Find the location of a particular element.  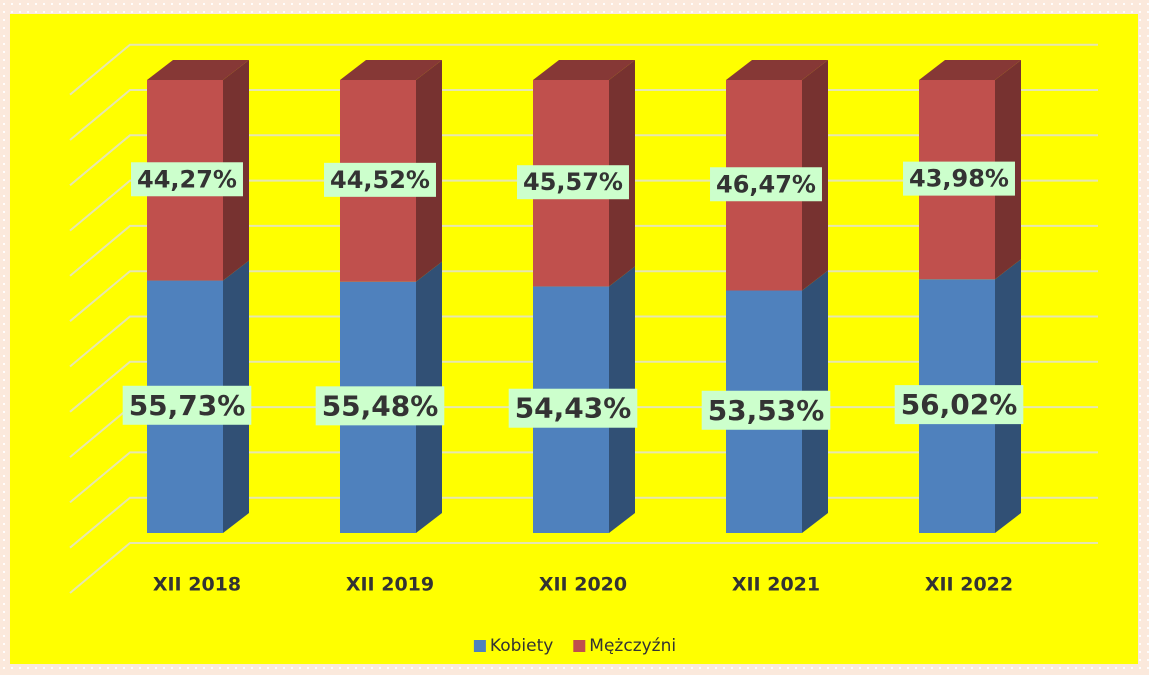

x-tick-label: XII 2018 is located at coordinates (197, 585).